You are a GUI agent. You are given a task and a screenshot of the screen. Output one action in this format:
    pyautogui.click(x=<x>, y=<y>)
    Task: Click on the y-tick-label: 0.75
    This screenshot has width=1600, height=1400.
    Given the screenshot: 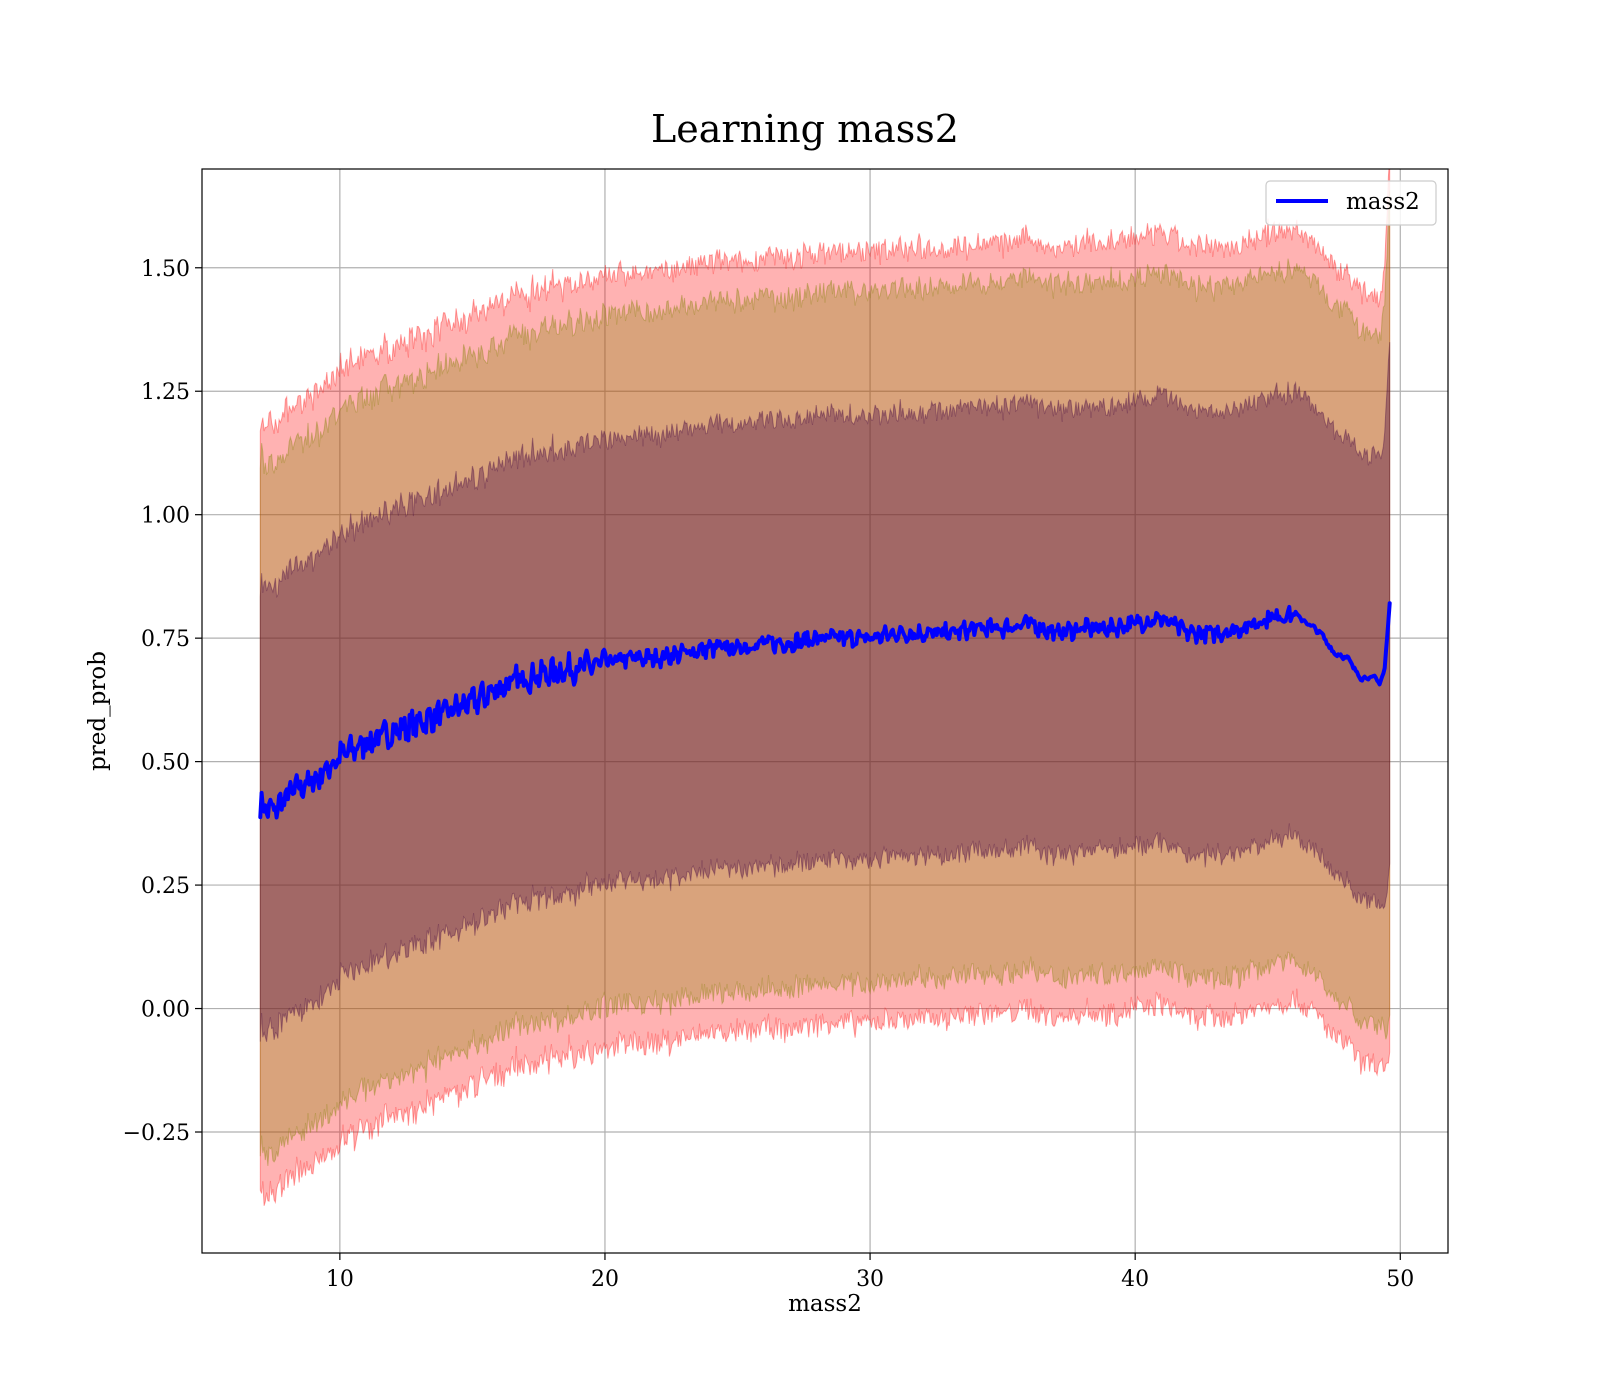 What is the action you would take?
    pyautogui.click(x=165, y=639)
    